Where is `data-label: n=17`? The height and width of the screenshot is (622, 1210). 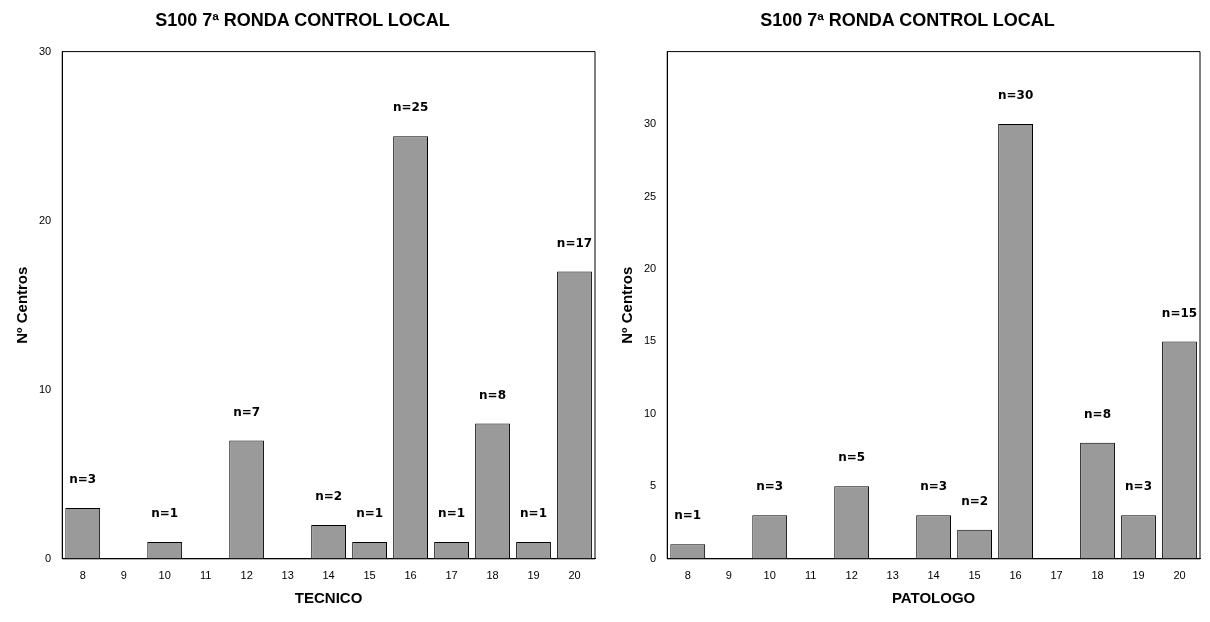 data-label: n=17 is located at coordinates (574, 242).